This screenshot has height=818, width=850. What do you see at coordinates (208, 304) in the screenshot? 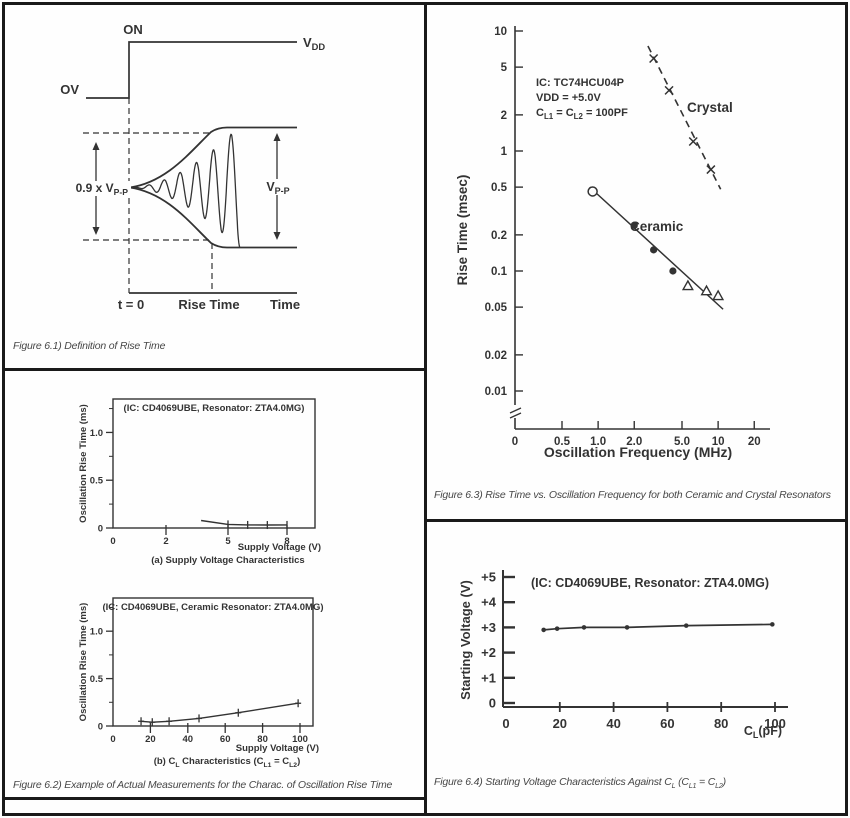
I see `rise-time-label: Rise Time` at bounding box center [208, 304].